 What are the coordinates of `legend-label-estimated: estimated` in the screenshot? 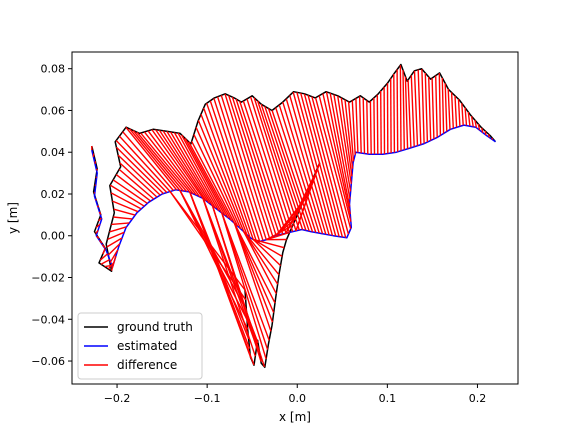 It's located at (147, 346).